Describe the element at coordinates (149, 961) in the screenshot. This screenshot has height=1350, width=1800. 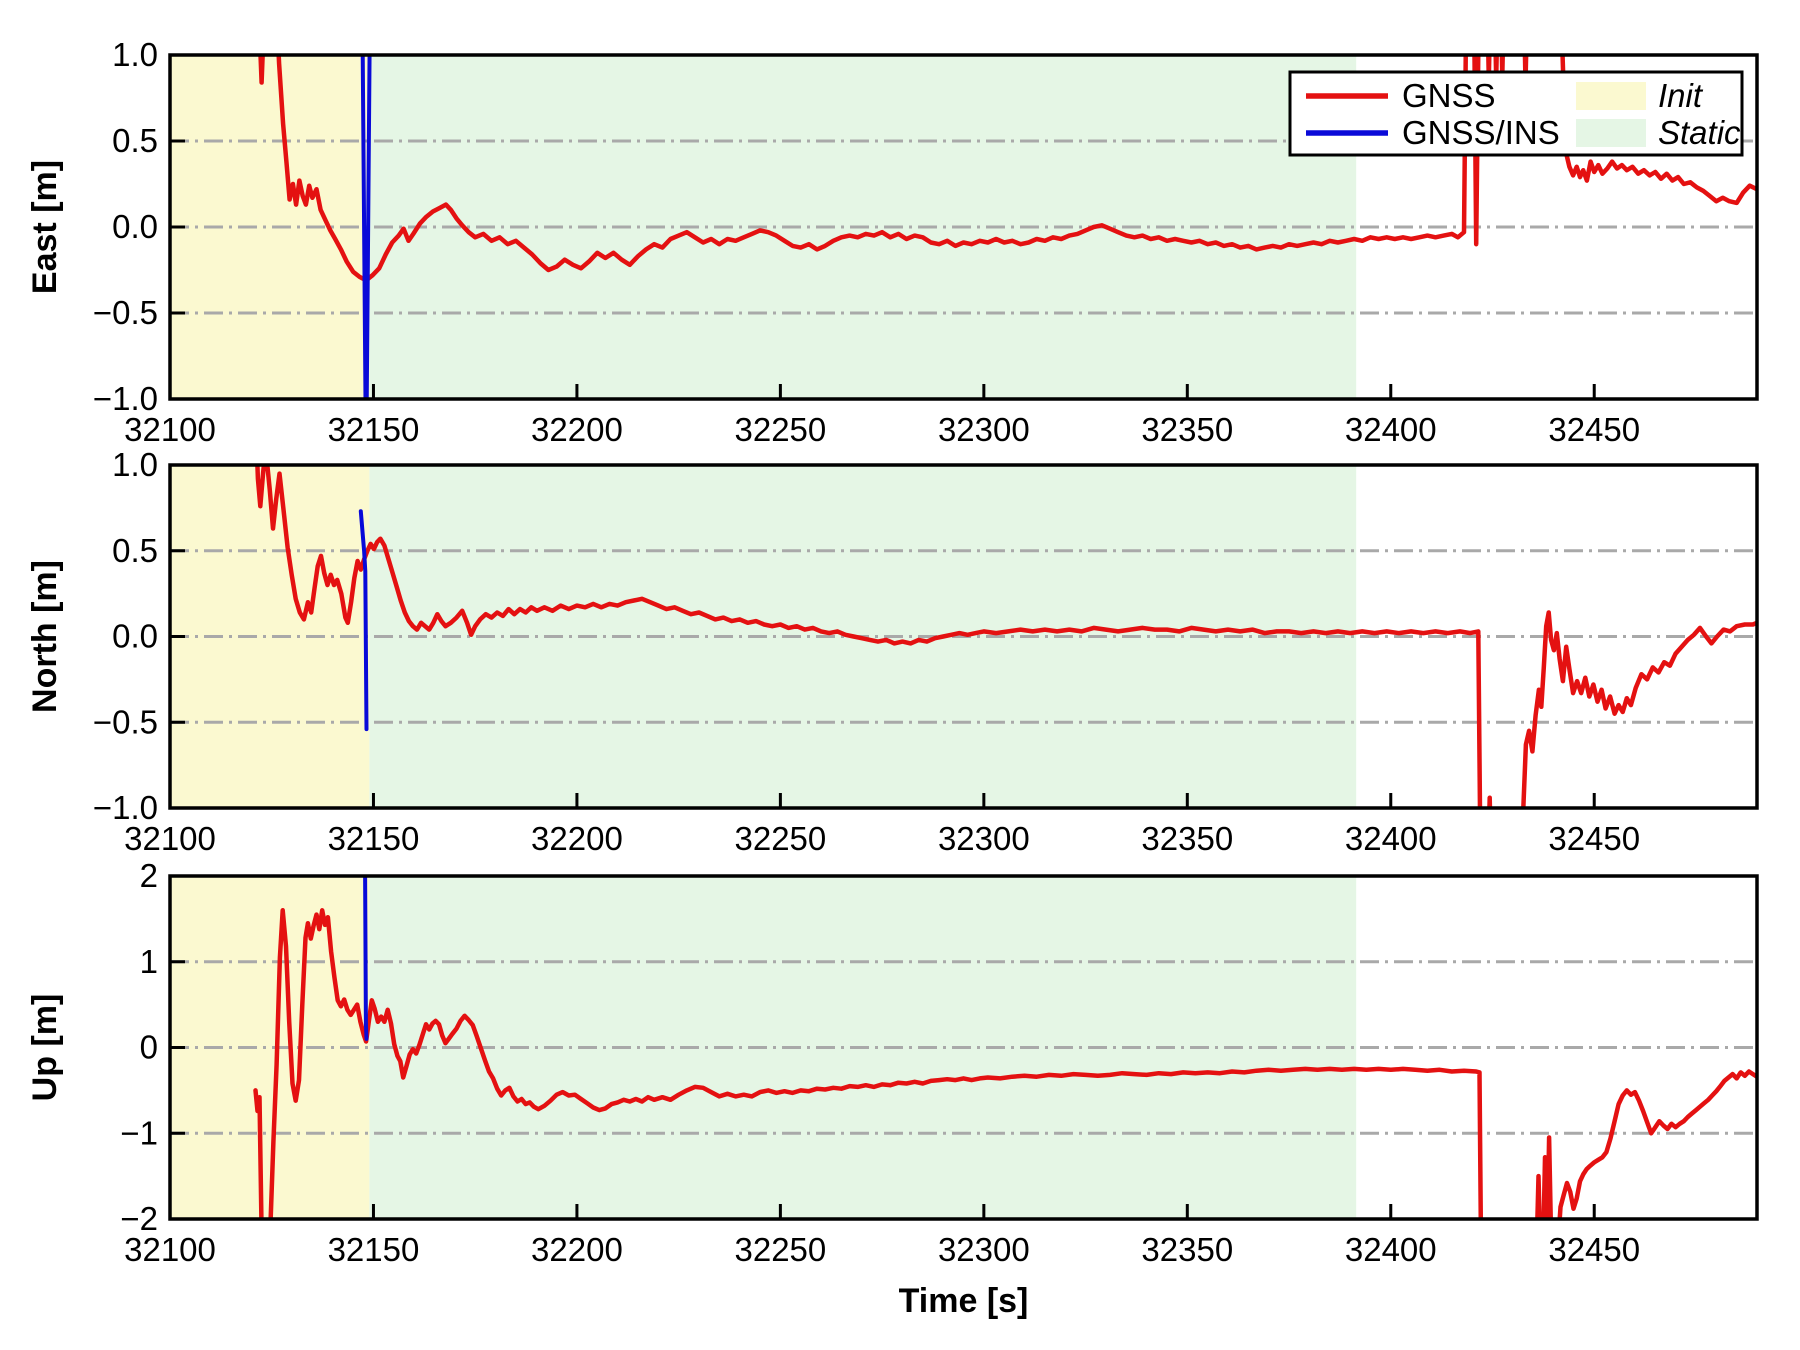
I see `y-tick-label: 1` at that location.